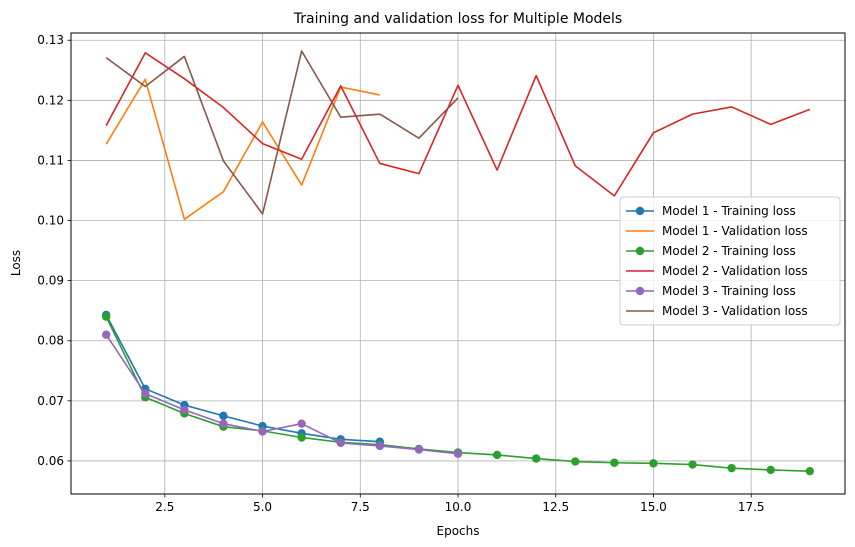  I want to click on y-tick-label: 0.09, so click(50, 281).